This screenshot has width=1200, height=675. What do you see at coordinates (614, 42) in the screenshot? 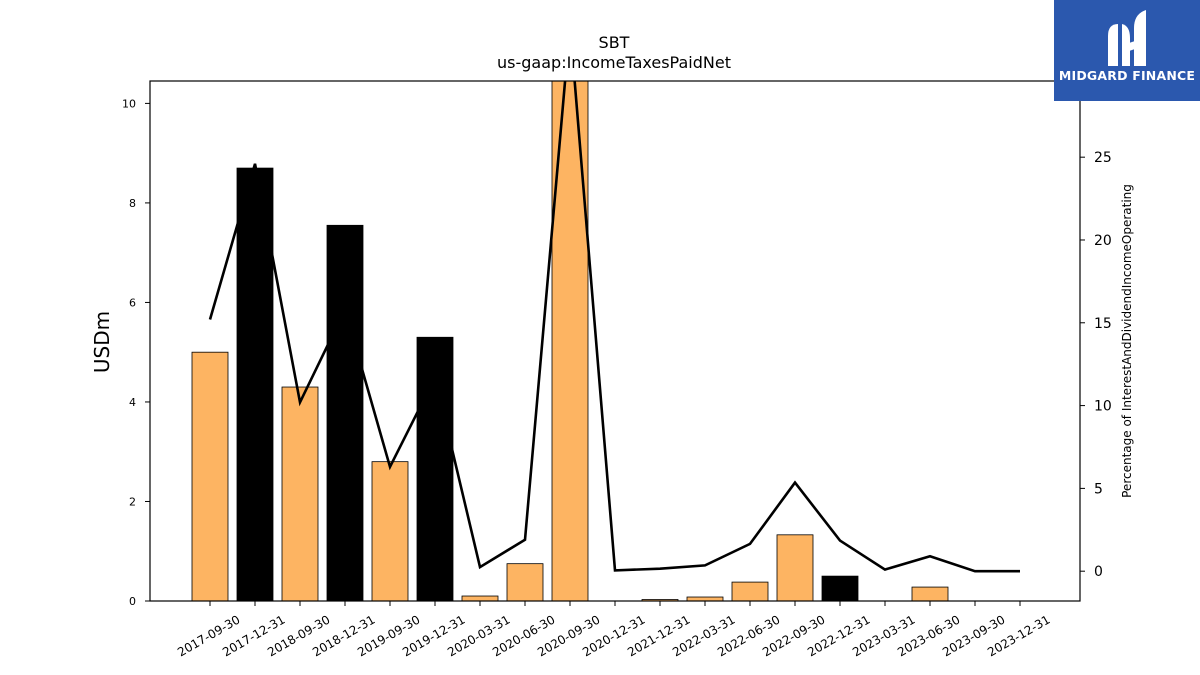
I see `chart-title: SBT` at bounding box center [614, 42].